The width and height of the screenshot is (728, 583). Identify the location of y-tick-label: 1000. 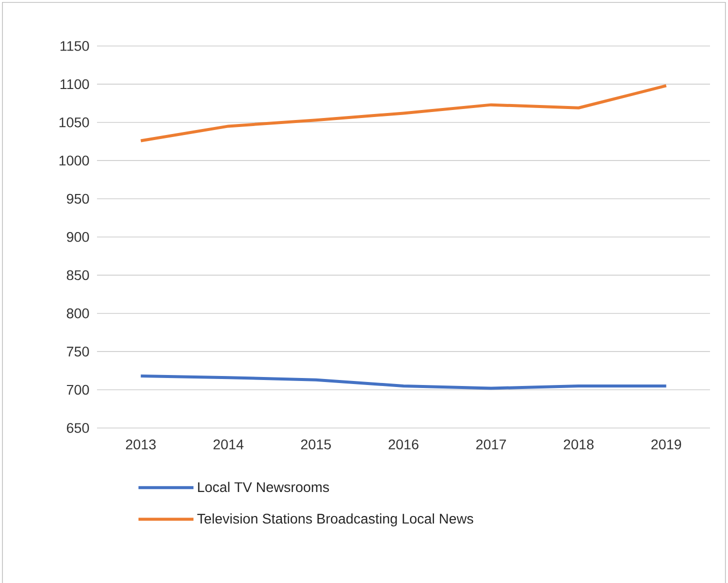
(74, 161).